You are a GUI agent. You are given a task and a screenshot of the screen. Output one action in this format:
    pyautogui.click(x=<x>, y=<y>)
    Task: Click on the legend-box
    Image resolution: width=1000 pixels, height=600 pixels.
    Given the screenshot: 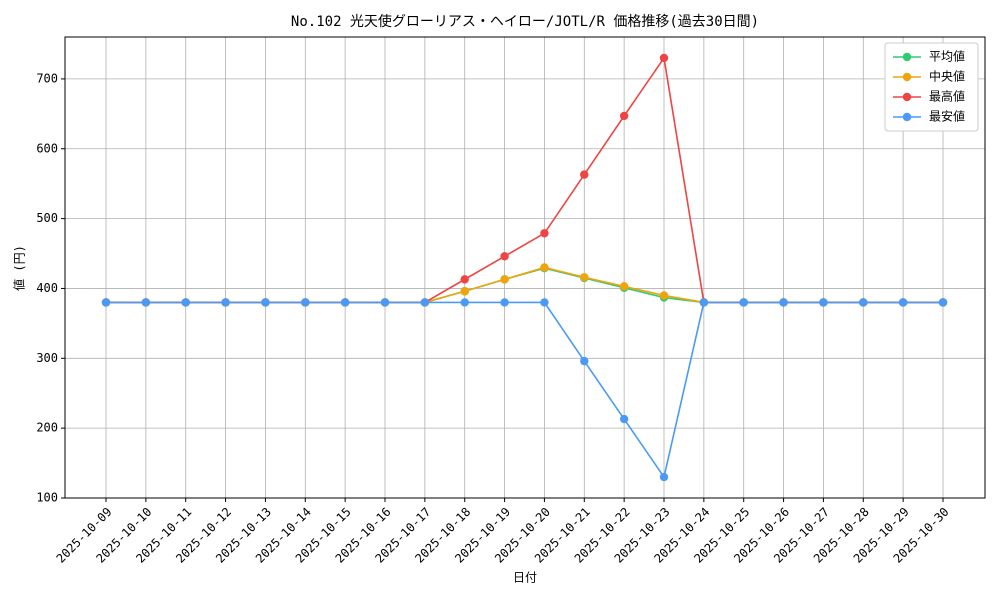 What is the action you would take?
    pyautogui.click(x=931, y=87)
    